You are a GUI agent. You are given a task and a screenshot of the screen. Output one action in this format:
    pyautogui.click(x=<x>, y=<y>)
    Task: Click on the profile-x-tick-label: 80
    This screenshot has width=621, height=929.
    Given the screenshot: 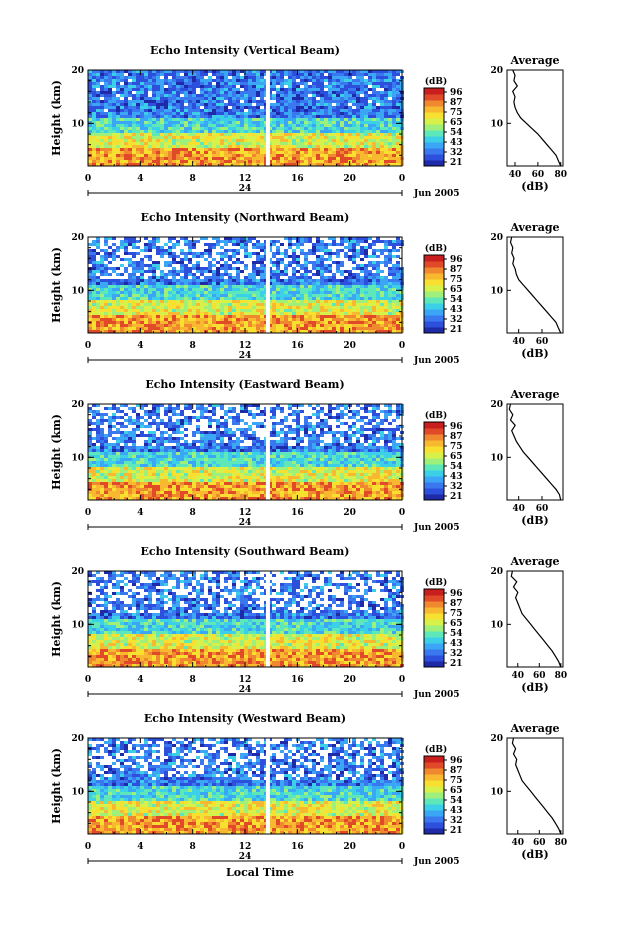 What is the action you would take?
    pyautogui.click(x=561, y=676)
    